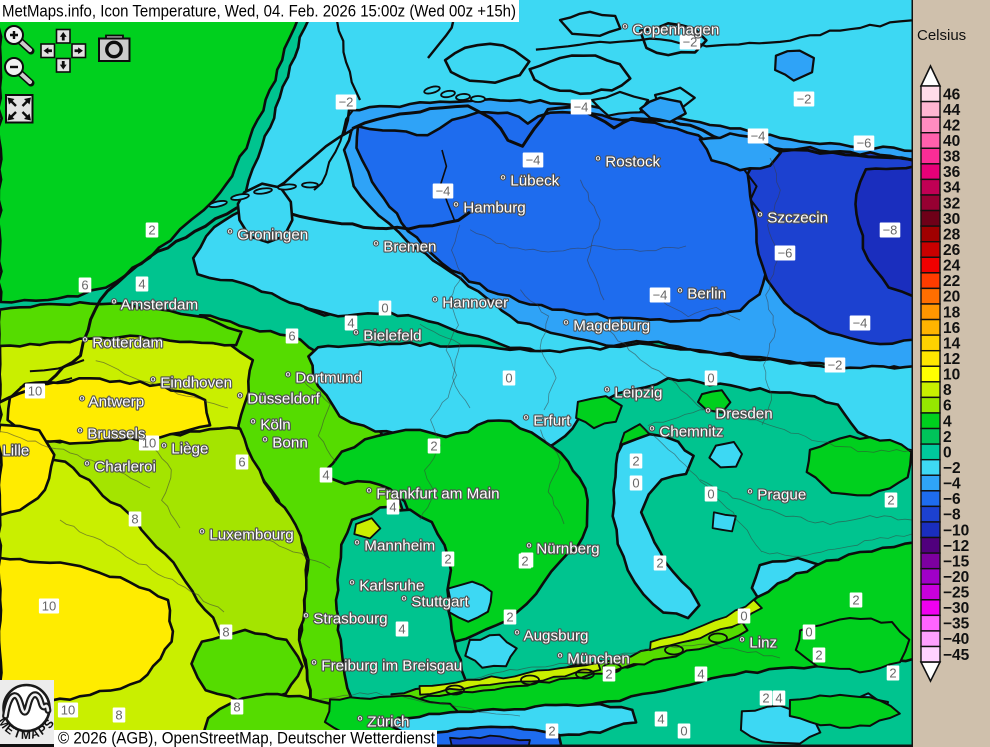 Image resolution: width=990 pixels, height=747 pixels. I want to click on svg-text: −25, so click(956, 593).